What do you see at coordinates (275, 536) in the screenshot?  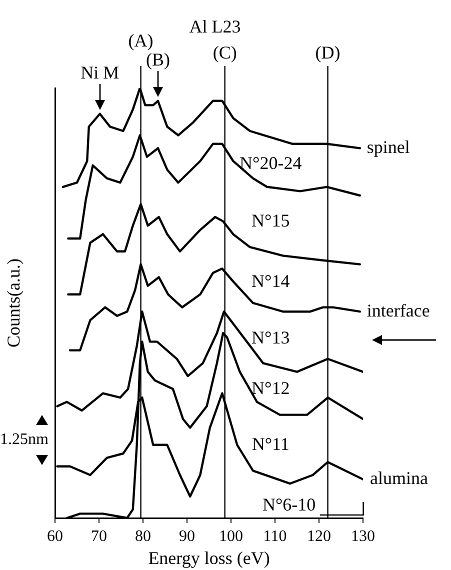 I see `x-tick-label: 110` at bounding box center [275, 536].